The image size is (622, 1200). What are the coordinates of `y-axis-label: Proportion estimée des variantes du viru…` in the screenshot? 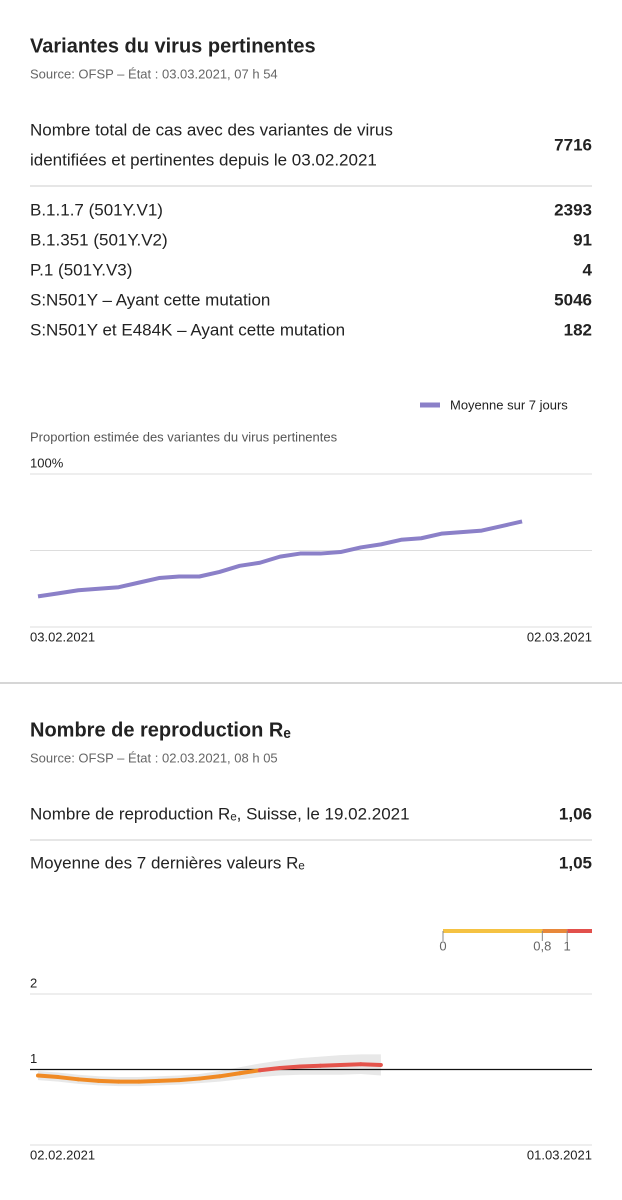 It's located at (184, 436).